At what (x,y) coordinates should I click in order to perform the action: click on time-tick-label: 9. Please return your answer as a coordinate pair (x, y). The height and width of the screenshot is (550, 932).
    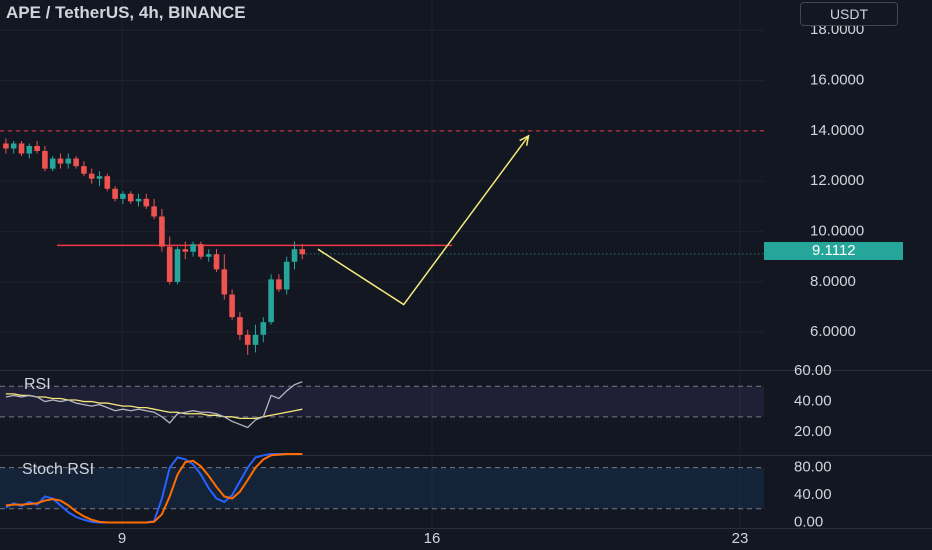
    Looking at the image, I should click on (122, 538).